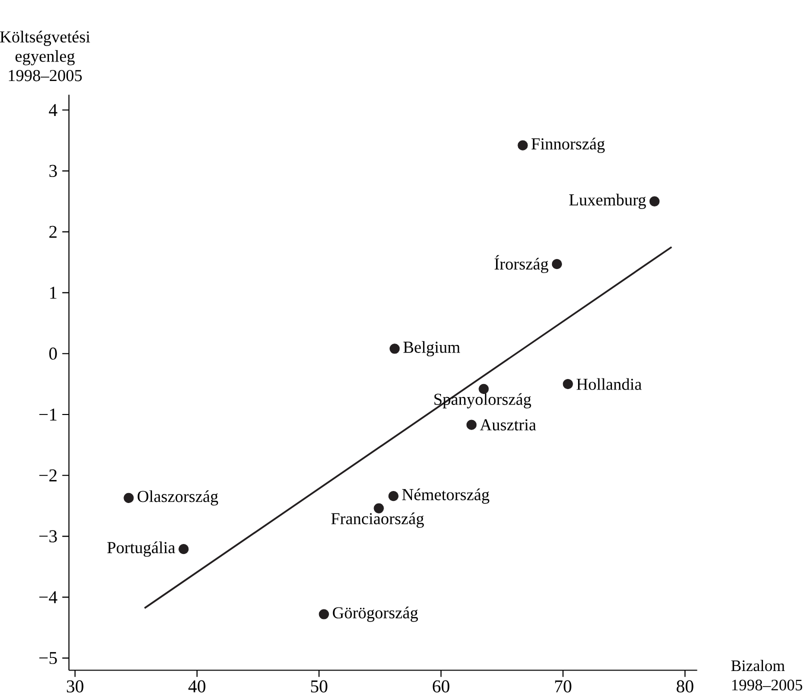 This screenshot has width=807, height=694. What do you see at coordinates (197, 686) in the screenshot?
I see `x-tick-label: 40` at bounding box center [197, 686].